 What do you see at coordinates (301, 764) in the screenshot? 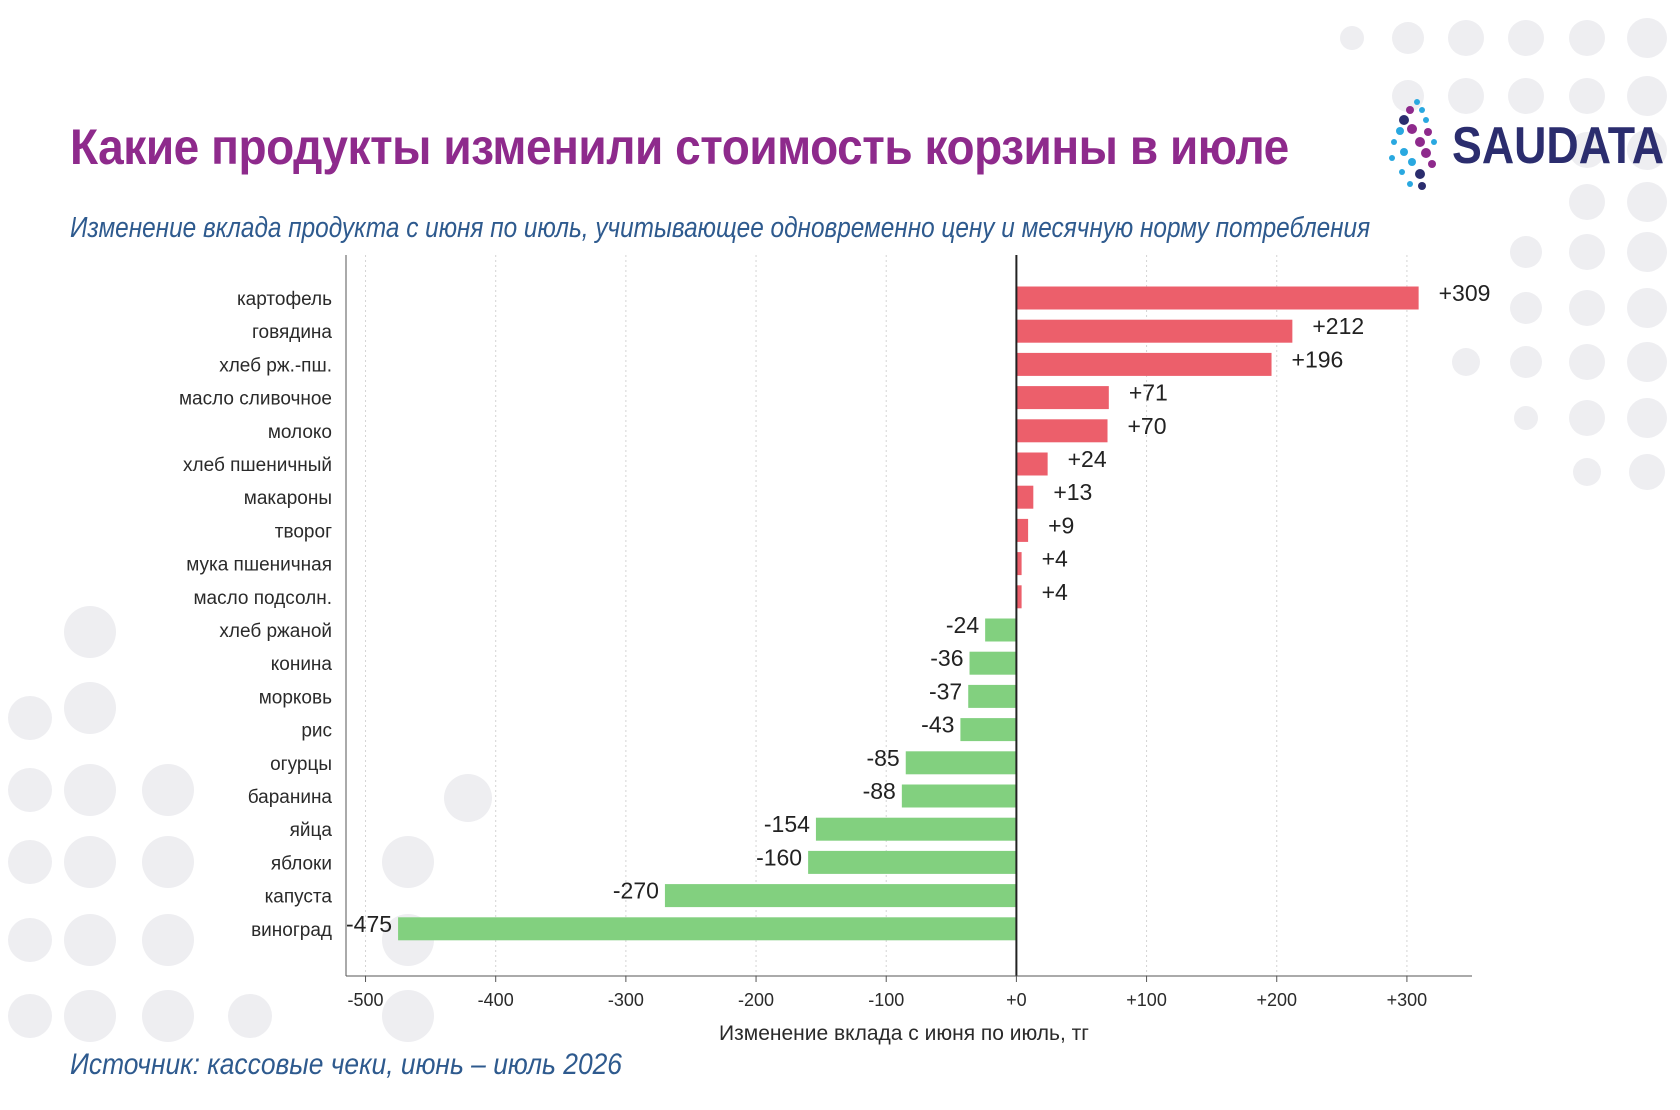
I see `category-label: огурцы` at bounding box center [301, 764].